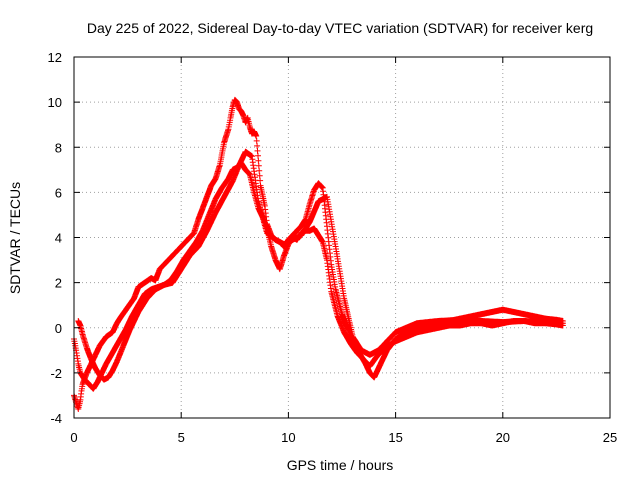  What do you see at coordinates (58, 192) in the screenshot?
I see `y-tick-label: 6` at bounding box center [58, 192].